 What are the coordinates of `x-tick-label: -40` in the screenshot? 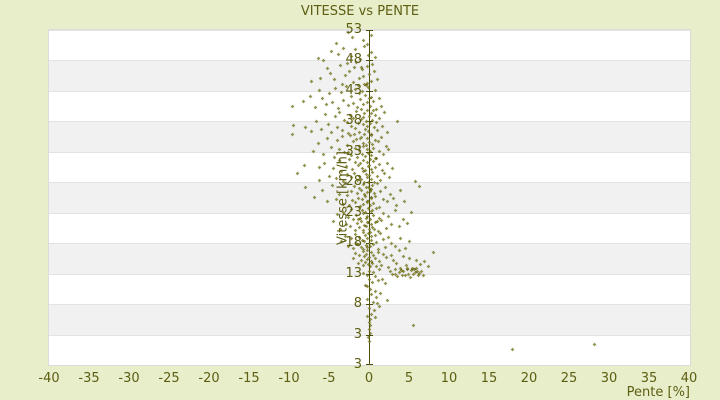 It's located at (49, 378).